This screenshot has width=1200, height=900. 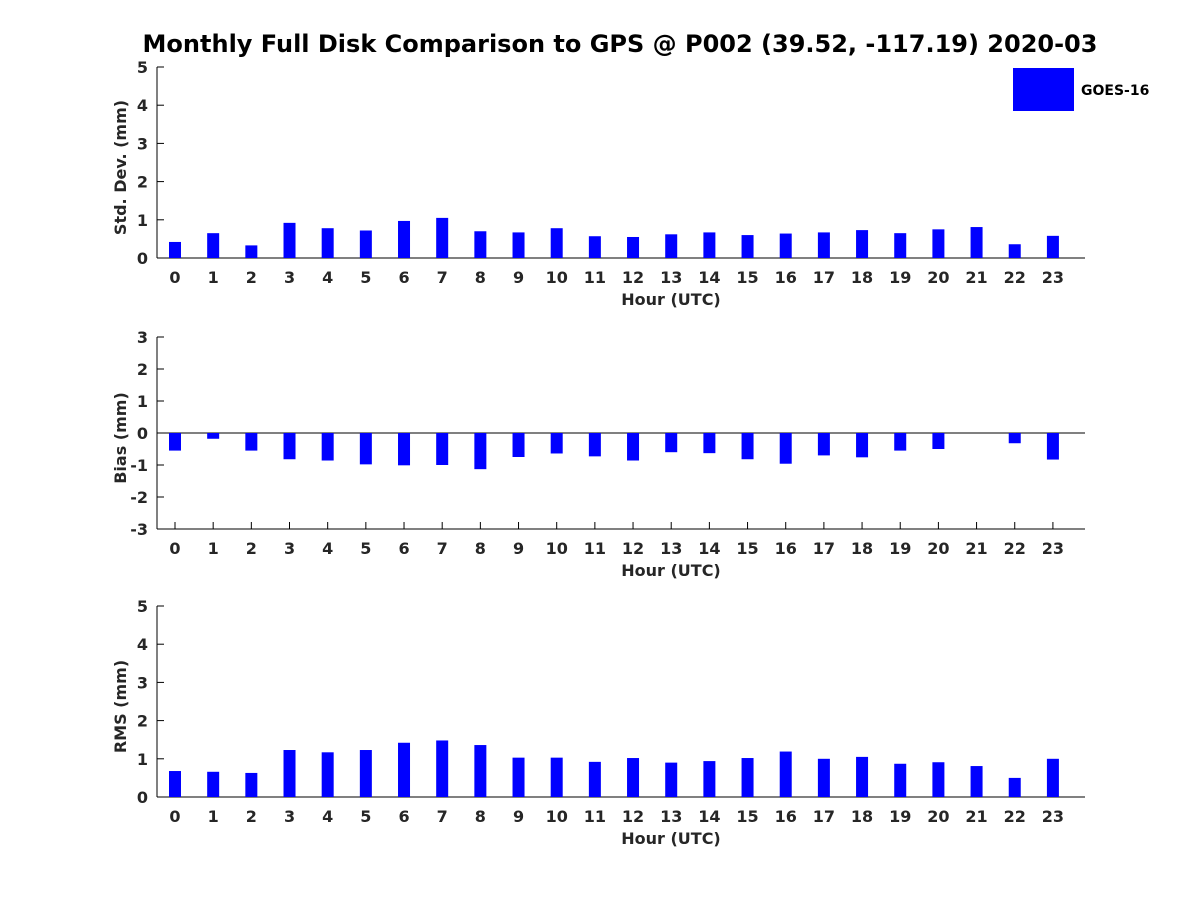 What do you see at coordinates (142, 67) in the screenshot?
I see `y-tick-label: 5` at bounding box center [142, 67].